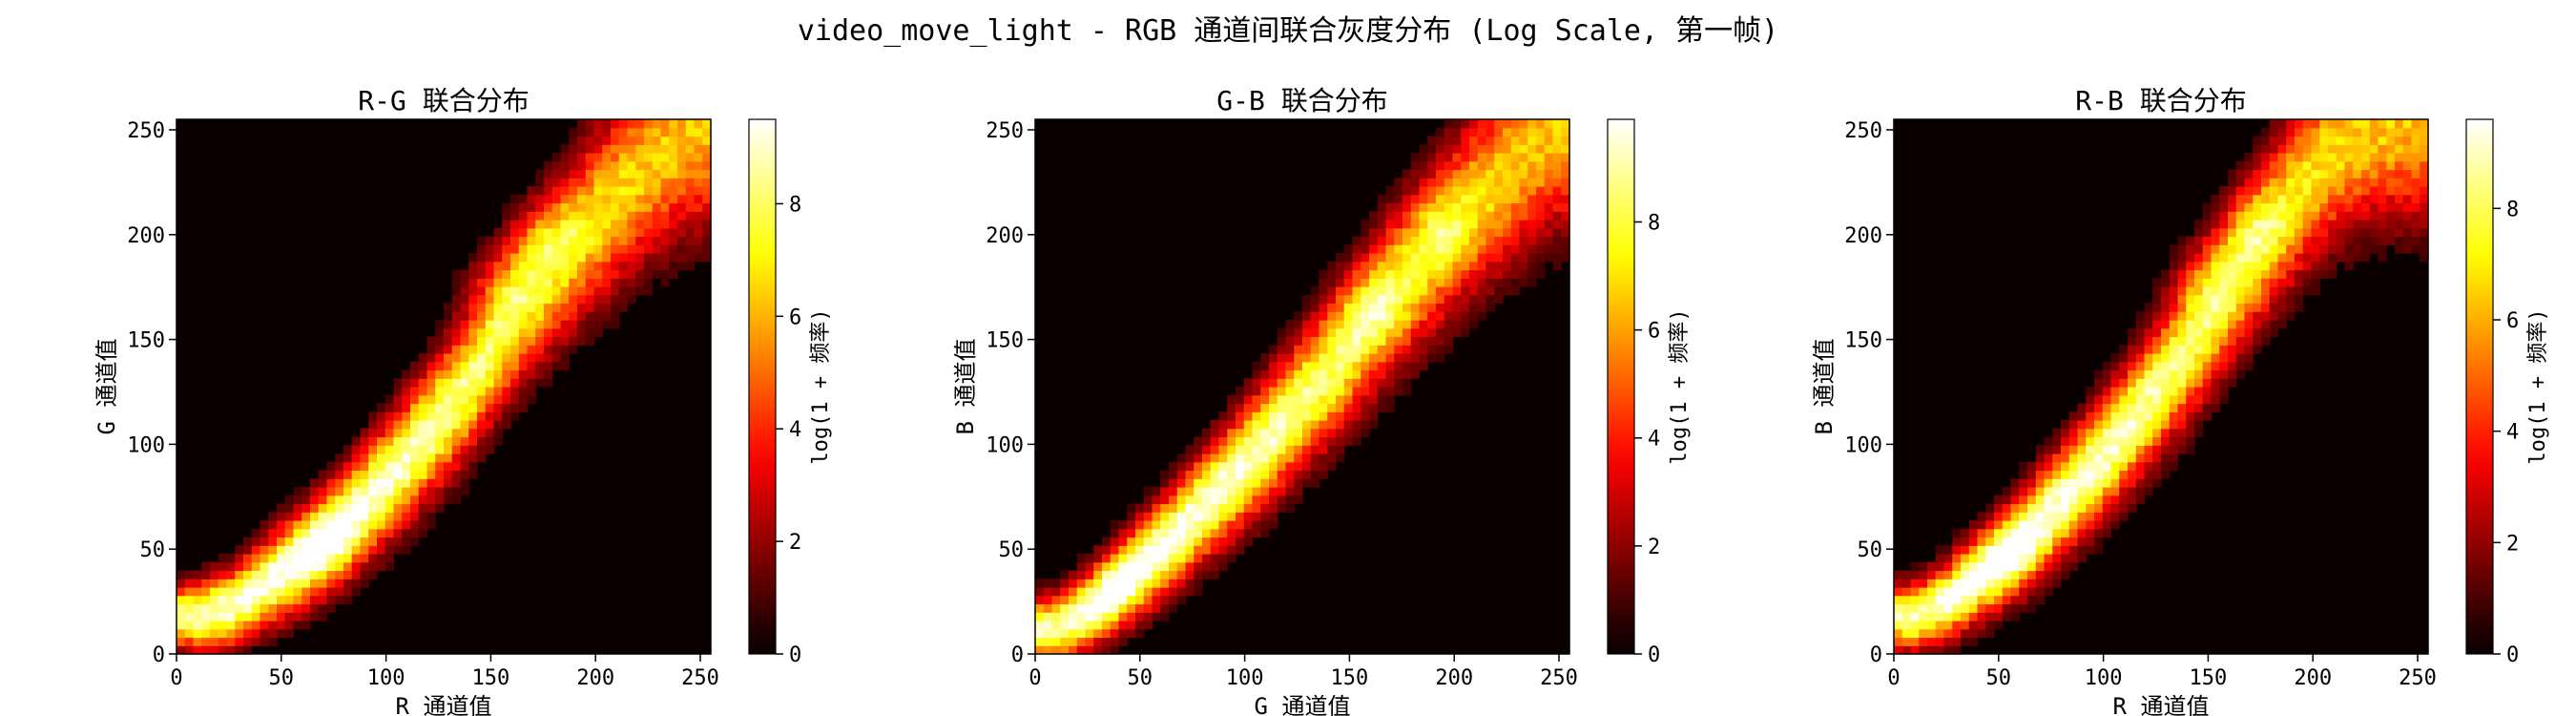 Image resolution: width=2576 pixels, height=716 pixels. What do you see at coordinates (146, 131) in the screenshot?
I see `y-tick-label: 250` at bounding box center [146, 131].